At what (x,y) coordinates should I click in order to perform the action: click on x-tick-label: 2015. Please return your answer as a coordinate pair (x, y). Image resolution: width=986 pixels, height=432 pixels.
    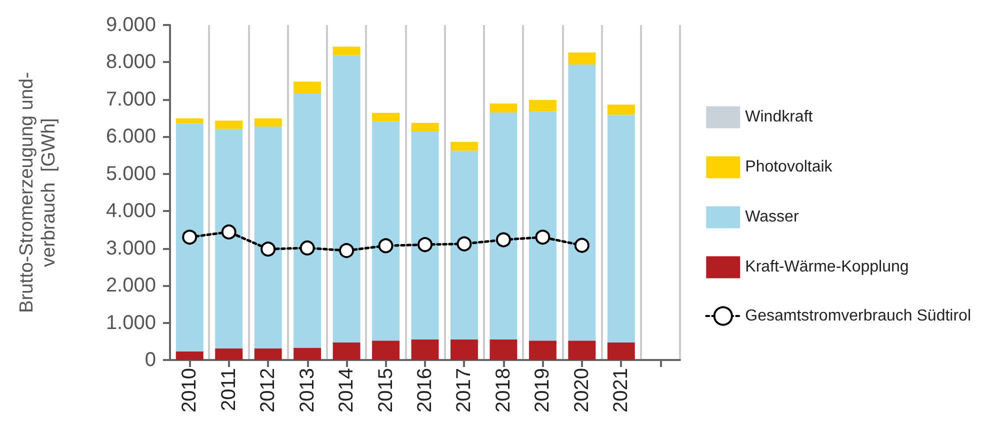
    Looking at the image, I should click on (385, 390).